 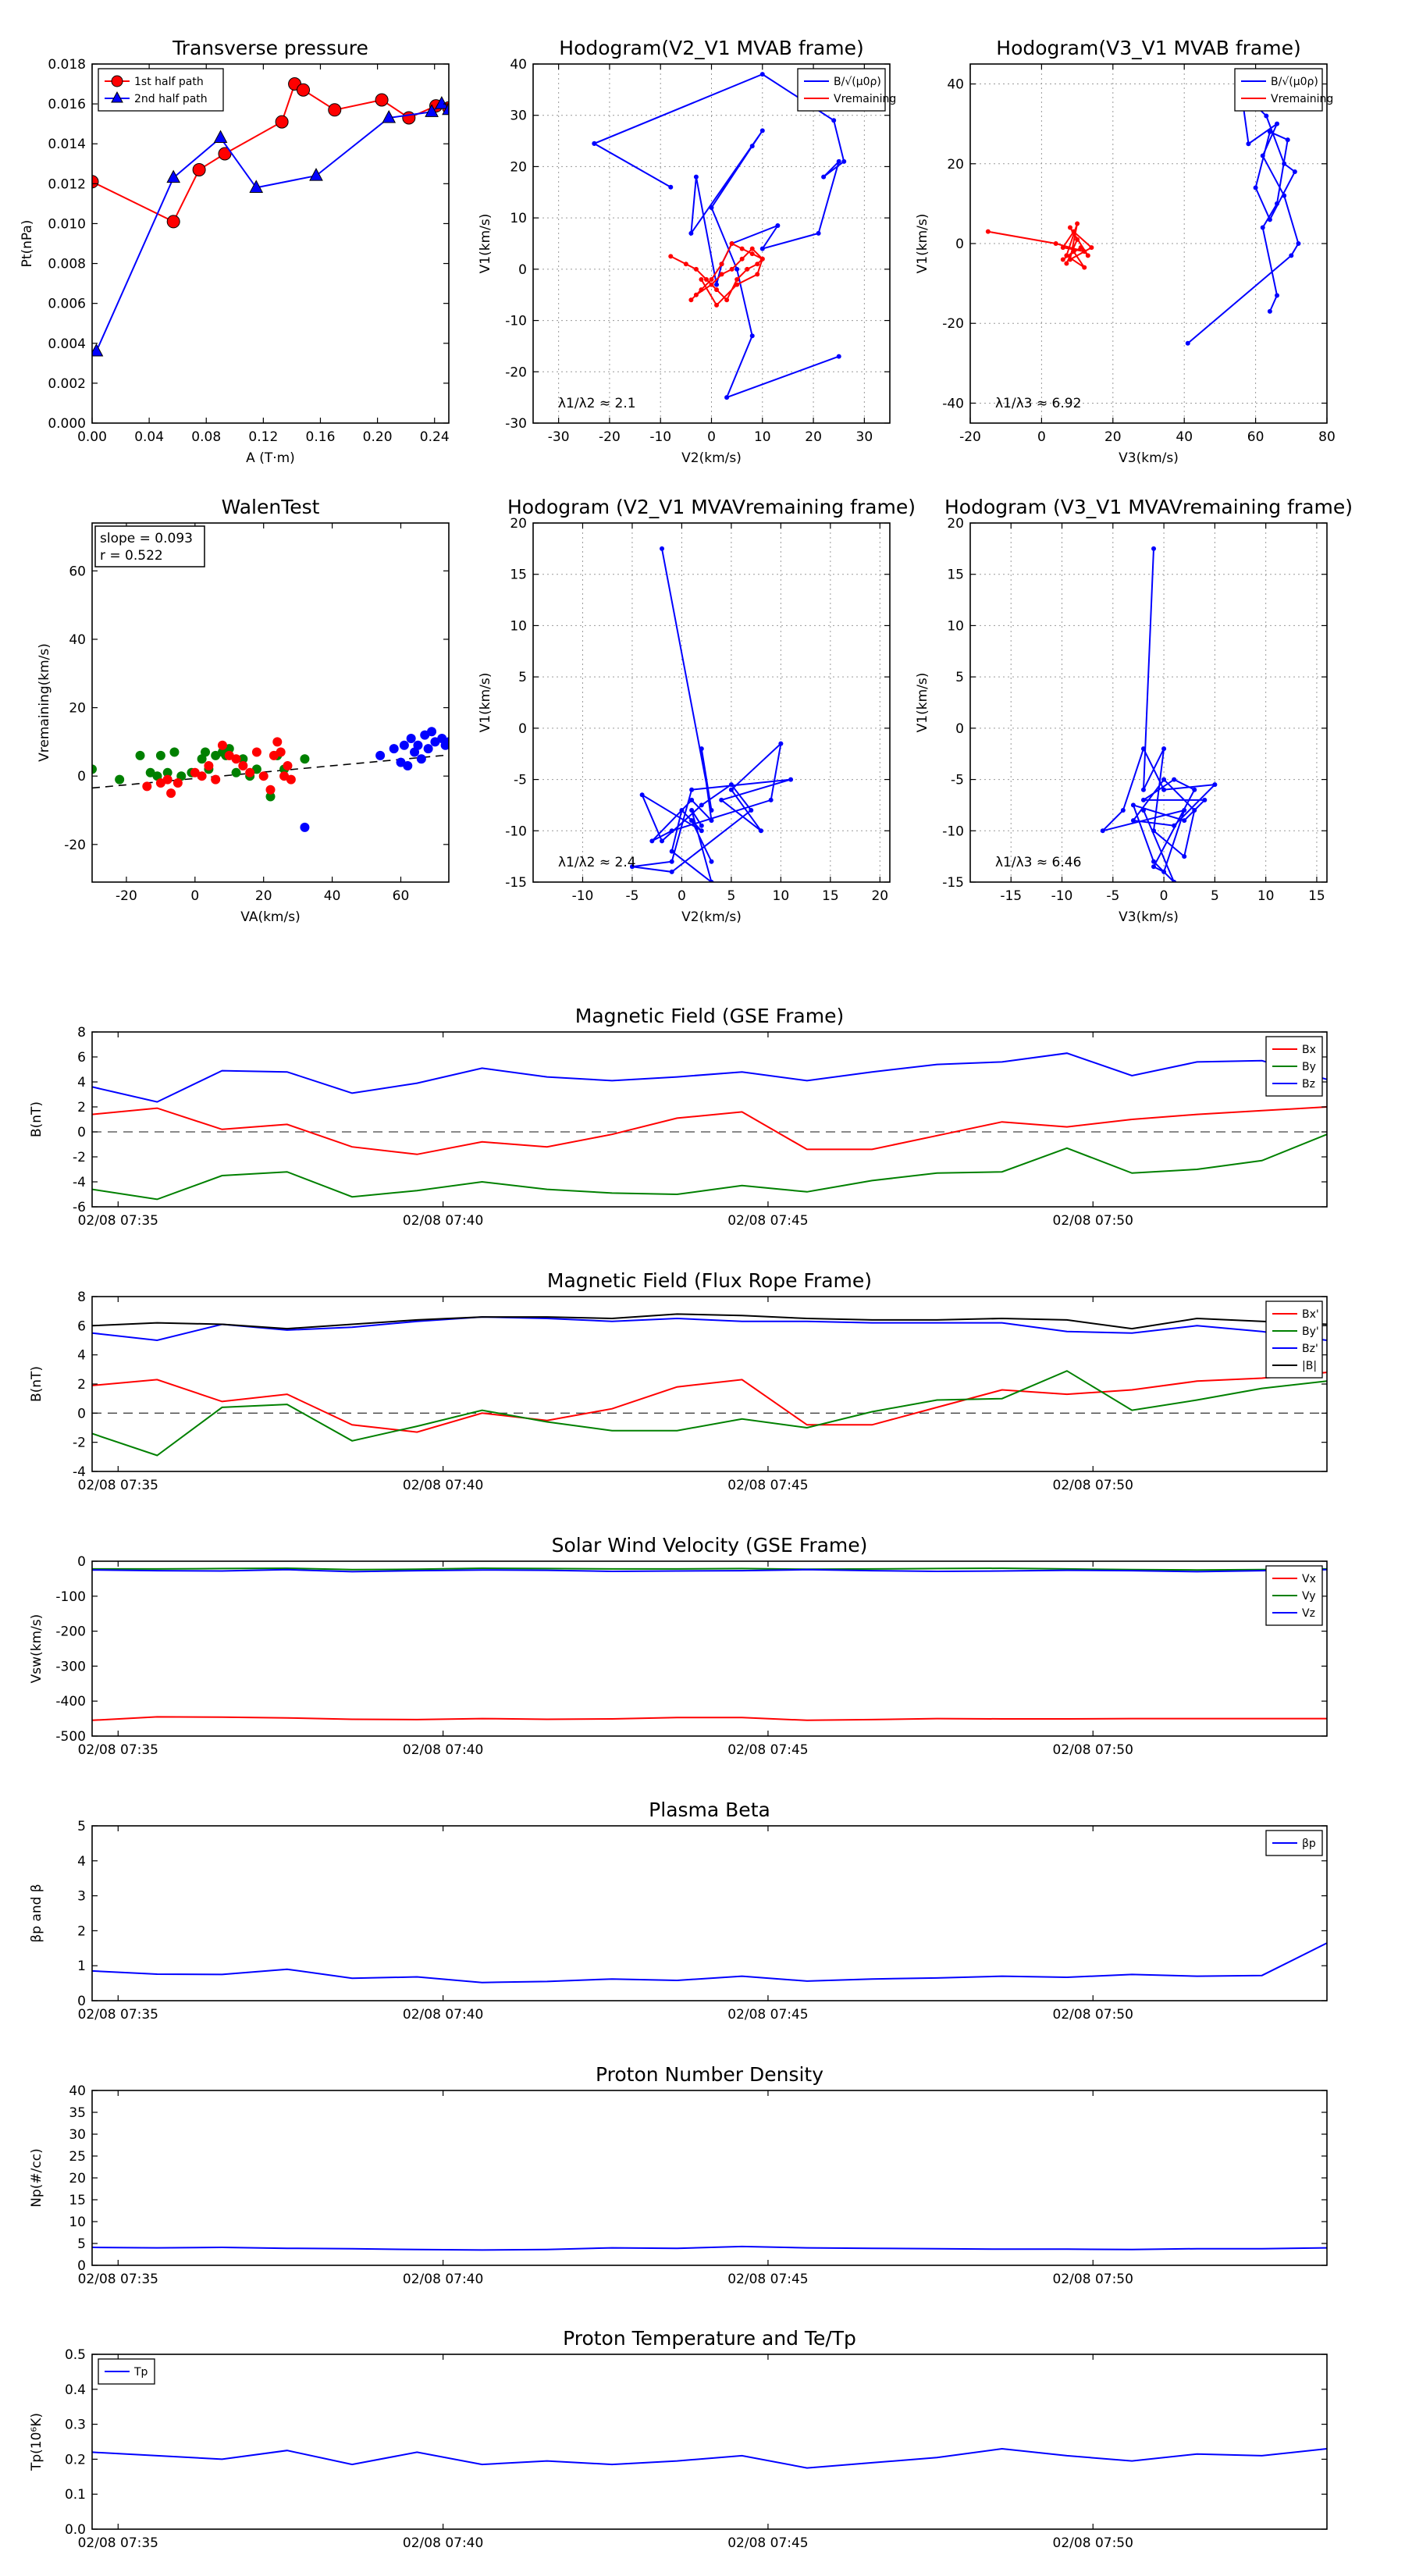 What do you see at coordinates (71, 1597) in the screenshot?
I see `y-tick-label: -100` at bounding box center [71, 1597].